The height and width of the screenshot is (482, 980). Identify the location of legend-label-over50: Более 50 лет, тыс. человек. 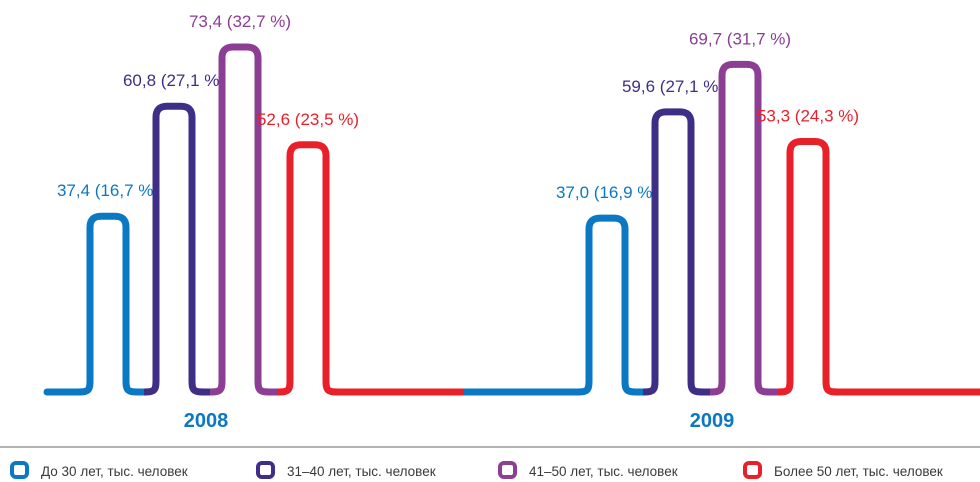
(858, 471).